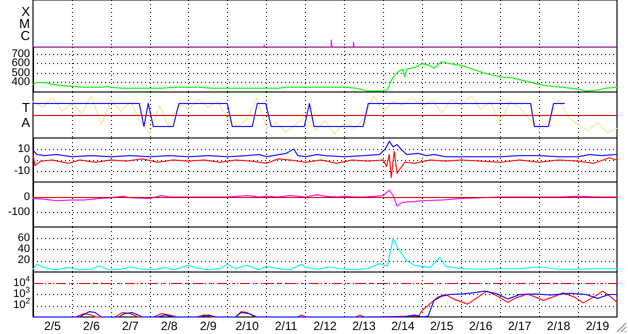  Describe the element at coordinates (23, 238) in the screenshot. I see `y-tick-label: 60` at that location.